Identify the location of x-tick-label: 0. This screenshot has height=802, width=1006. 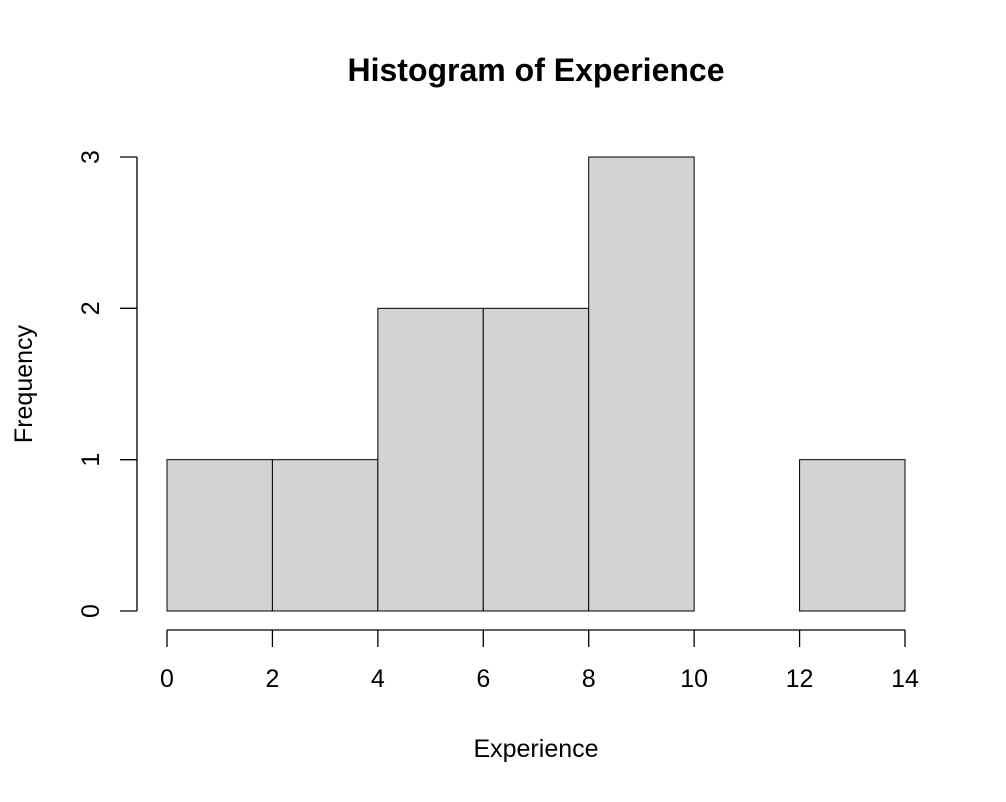
(167, 679).